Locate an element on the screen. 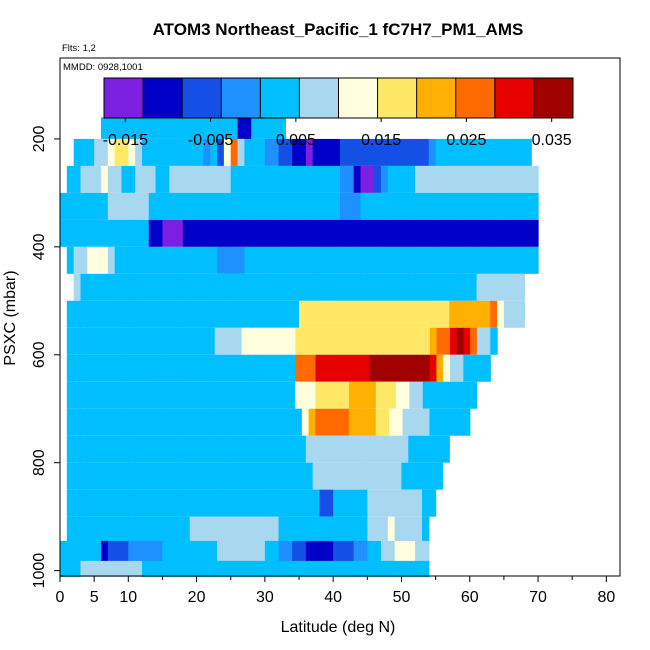  colorbar-tick-label: 0.005 is located at coordinates (296, 140).